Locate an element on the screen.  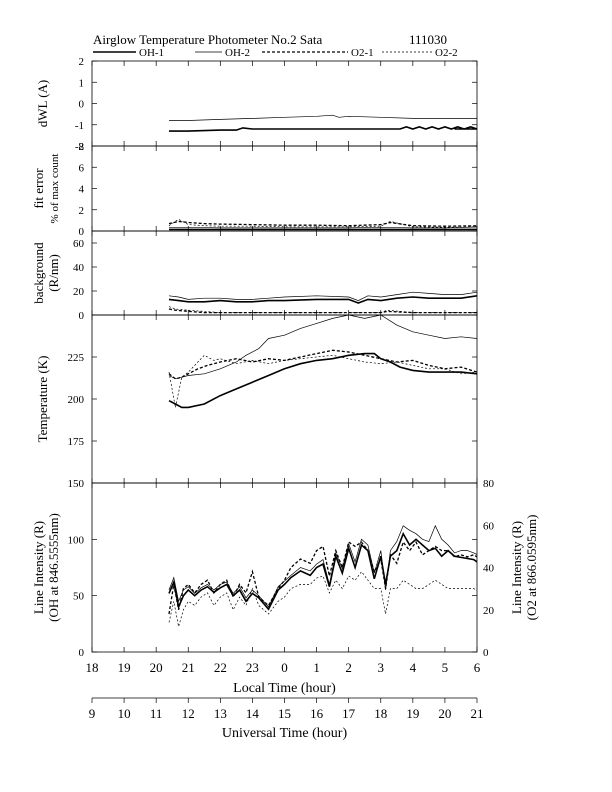
y2-tick-label: 20 is located at coordinates (489, 611).